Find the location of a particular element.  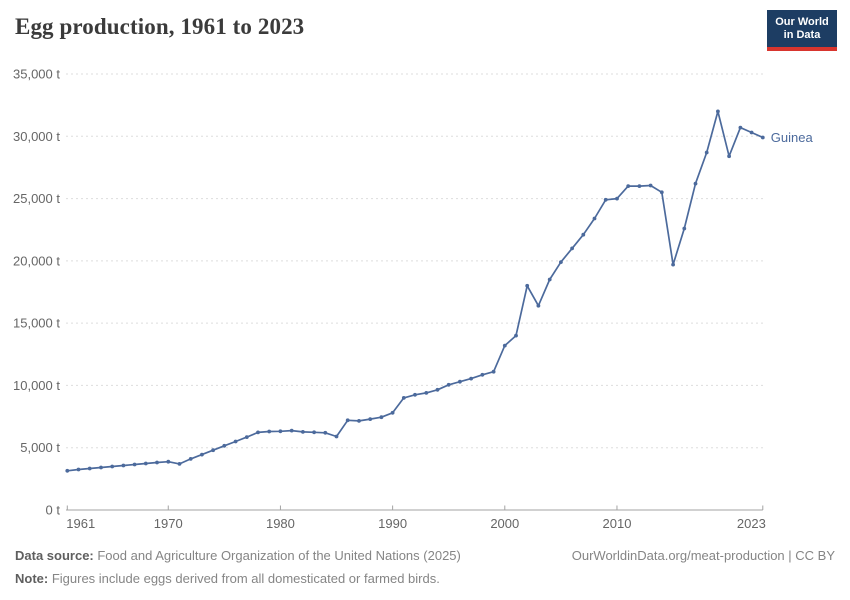

x-tick-label: 1990 is located at coordinates (392, 523).